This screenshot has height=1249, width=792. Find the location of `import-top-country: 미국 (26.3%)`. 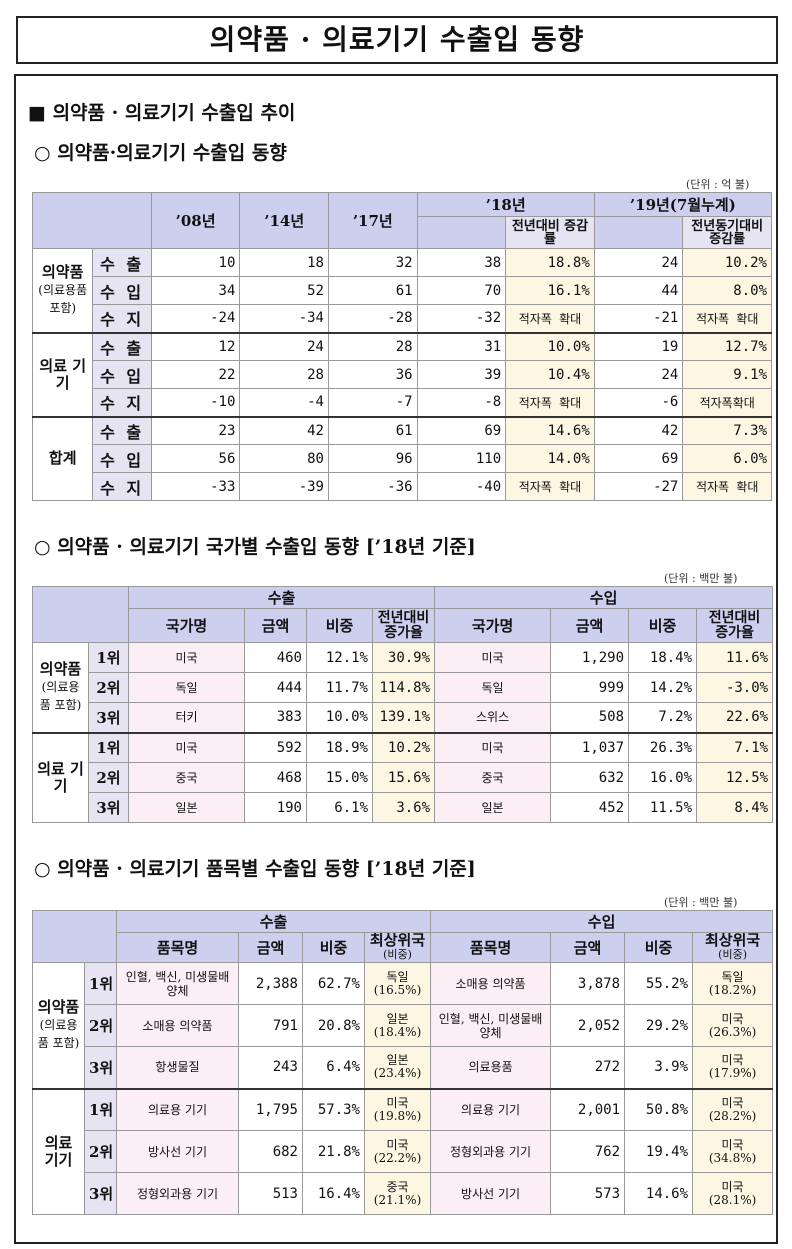

import-top-country: 미국 (26.3%) is located at coordinates (733, 1025).